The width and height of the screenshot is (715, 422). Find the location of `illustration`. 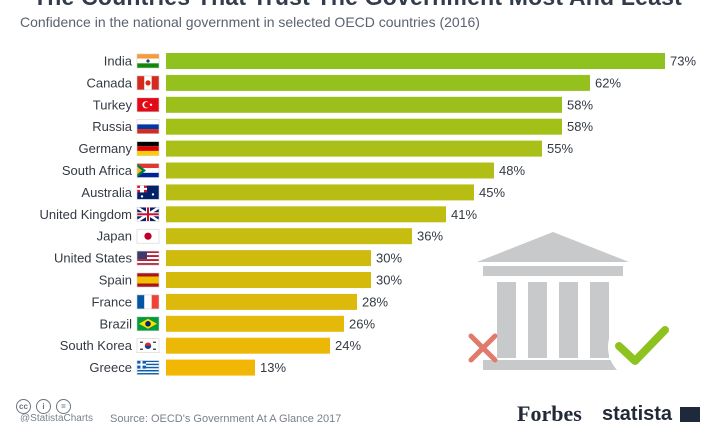

illustration is located at coordinates (572, 306).